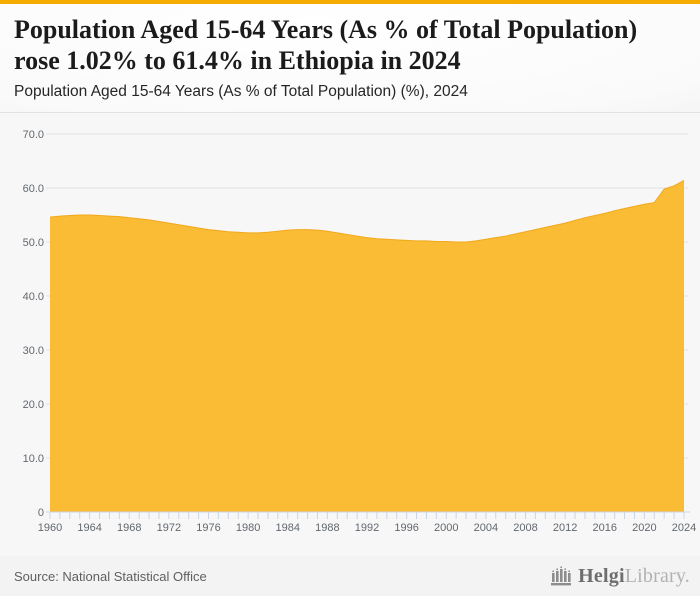 The width and height of the screenshot is (700, 596). I want to click on y-axis-tick-label: 50.0, so click(33, 243).